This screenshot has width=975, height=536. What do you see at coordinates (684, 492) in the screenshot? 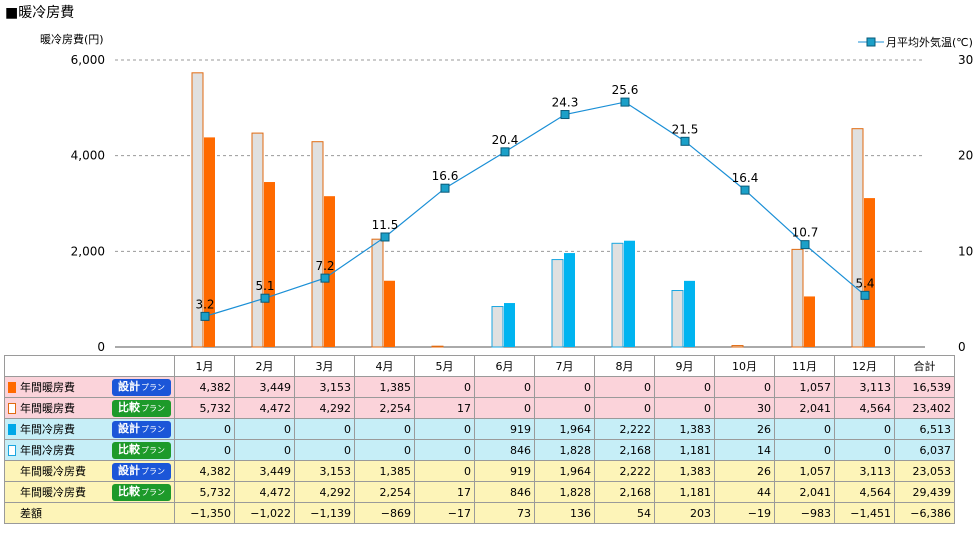
I see `table-cell: 1,181` at bounding box center [684, 492].